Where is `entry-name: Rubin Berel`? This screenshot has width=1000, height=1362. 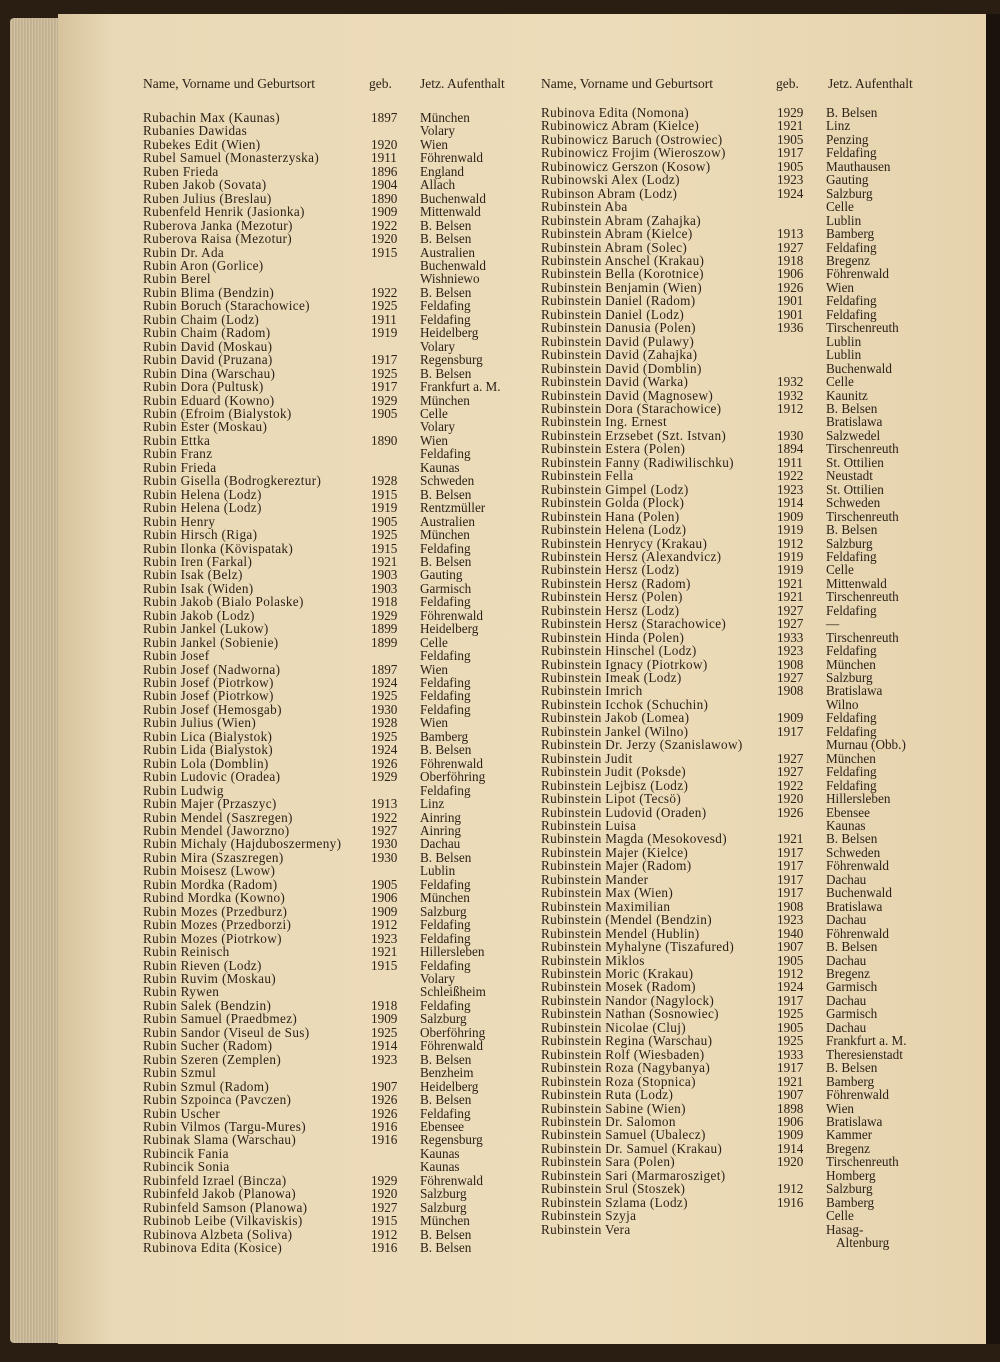 entry-name: Rubin Berel is located at coordinates (177, 279).